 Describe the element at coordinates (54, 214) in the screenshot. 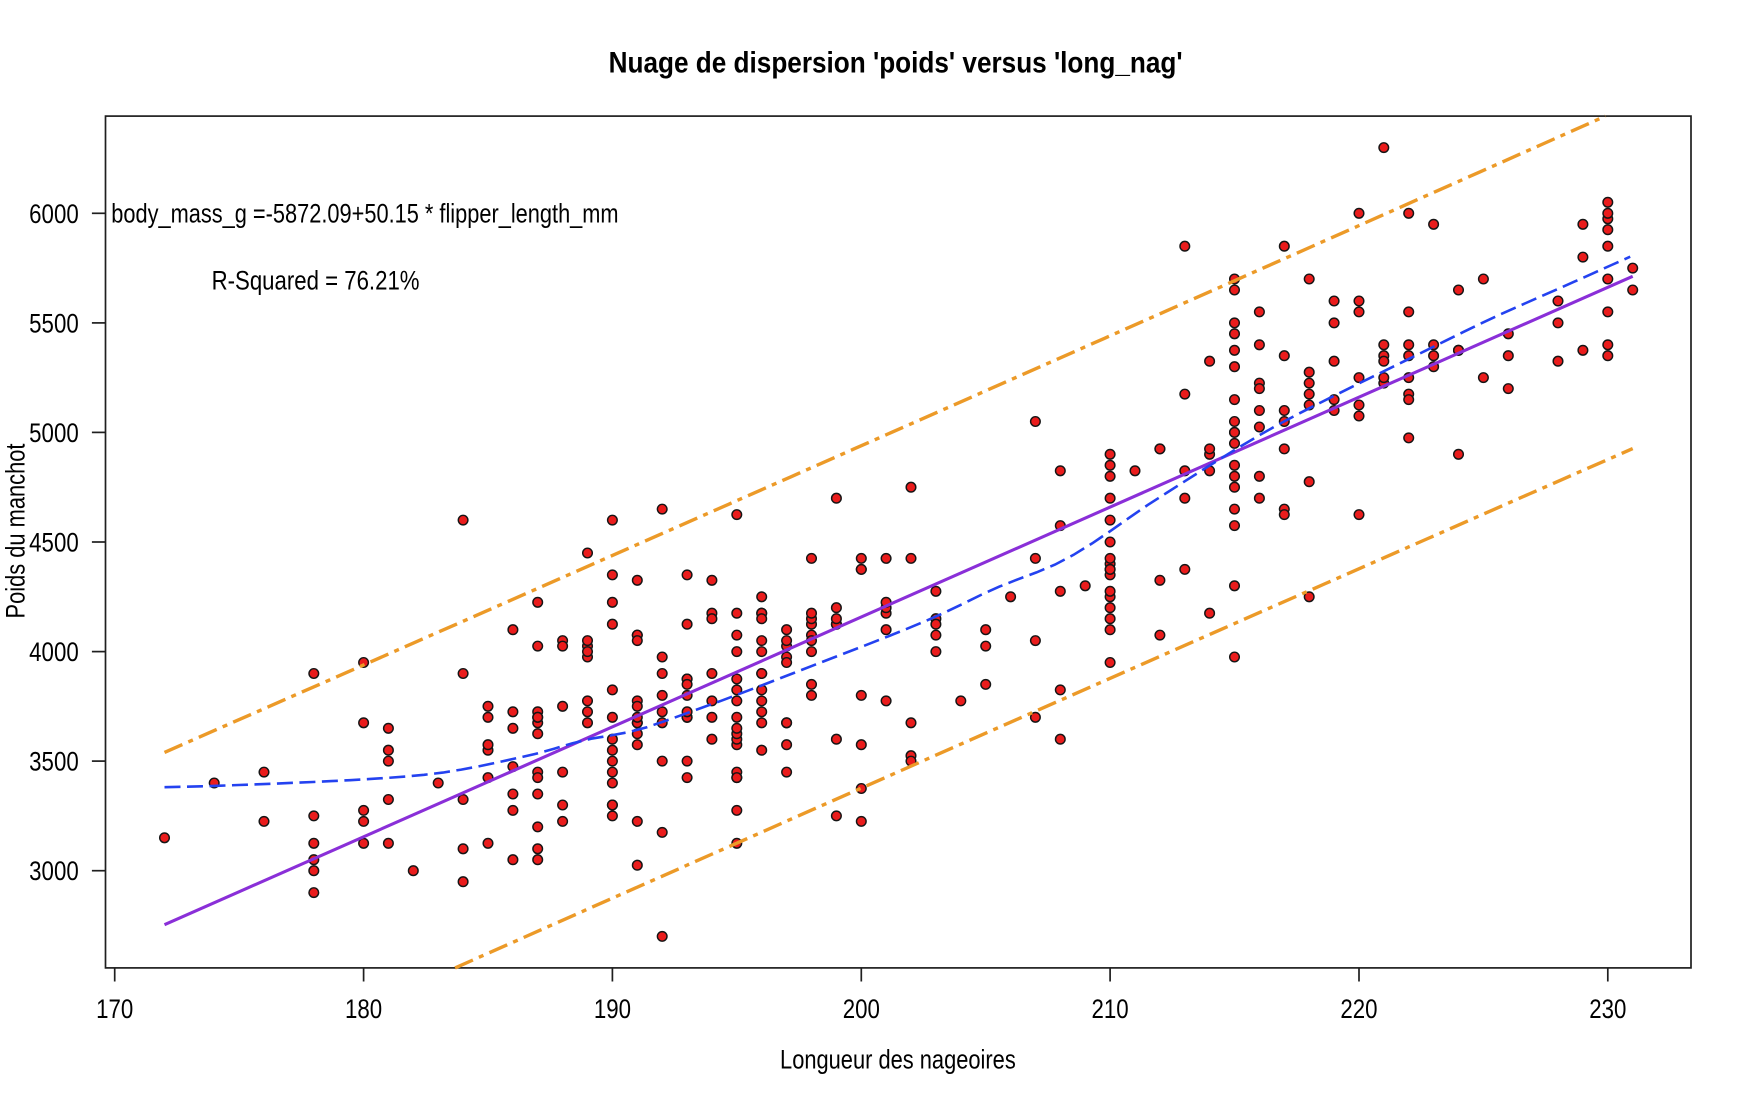

I see `svg-text: 6000` at that location.